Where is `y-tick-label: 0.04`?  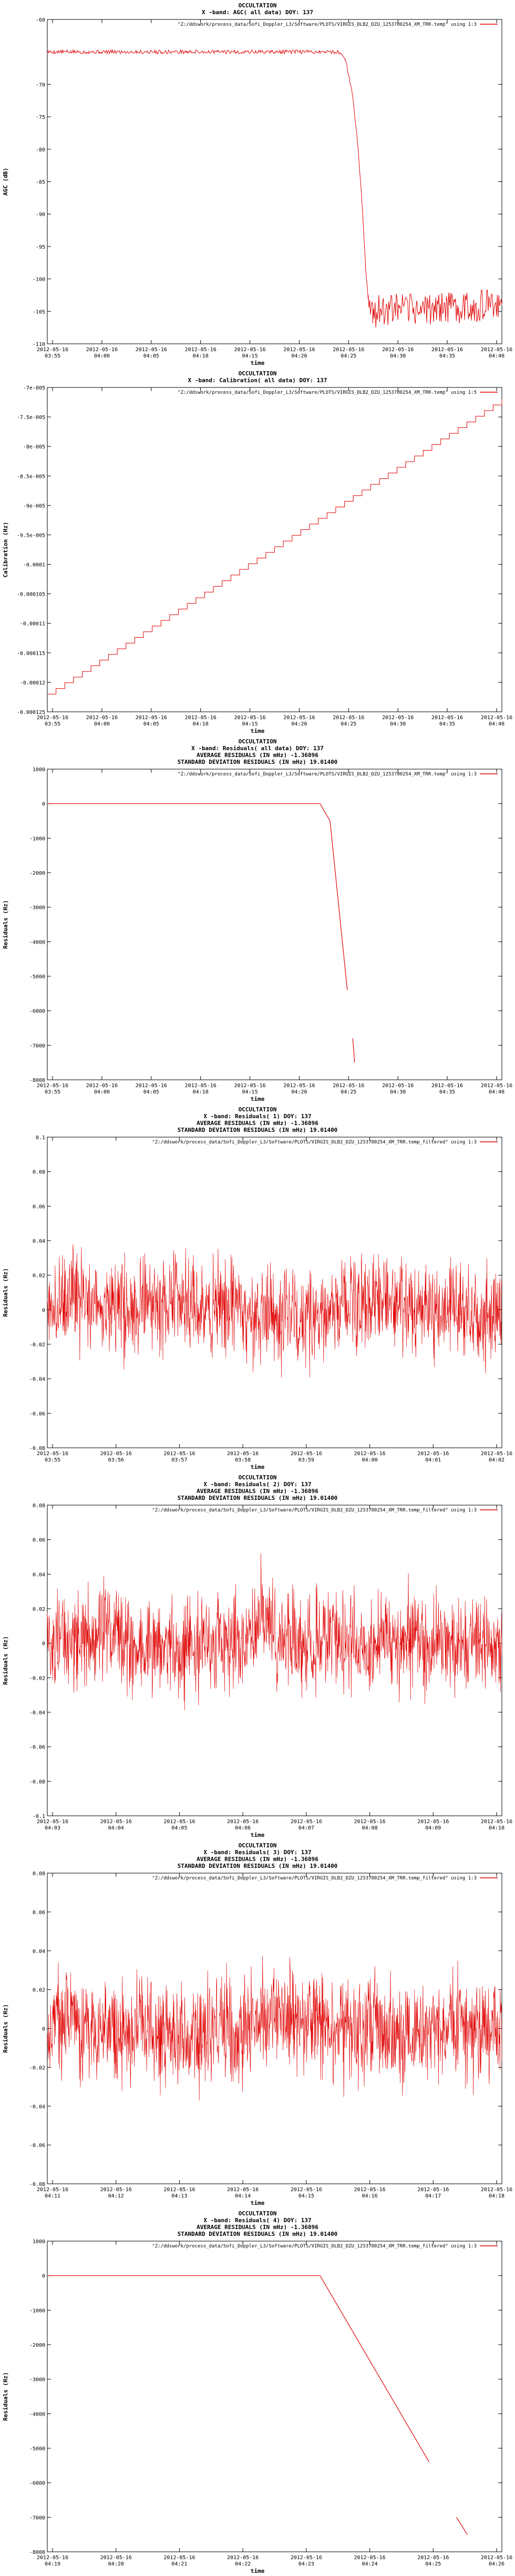
y-tick-label: 0.04 is located at coordinates (39, 1241).